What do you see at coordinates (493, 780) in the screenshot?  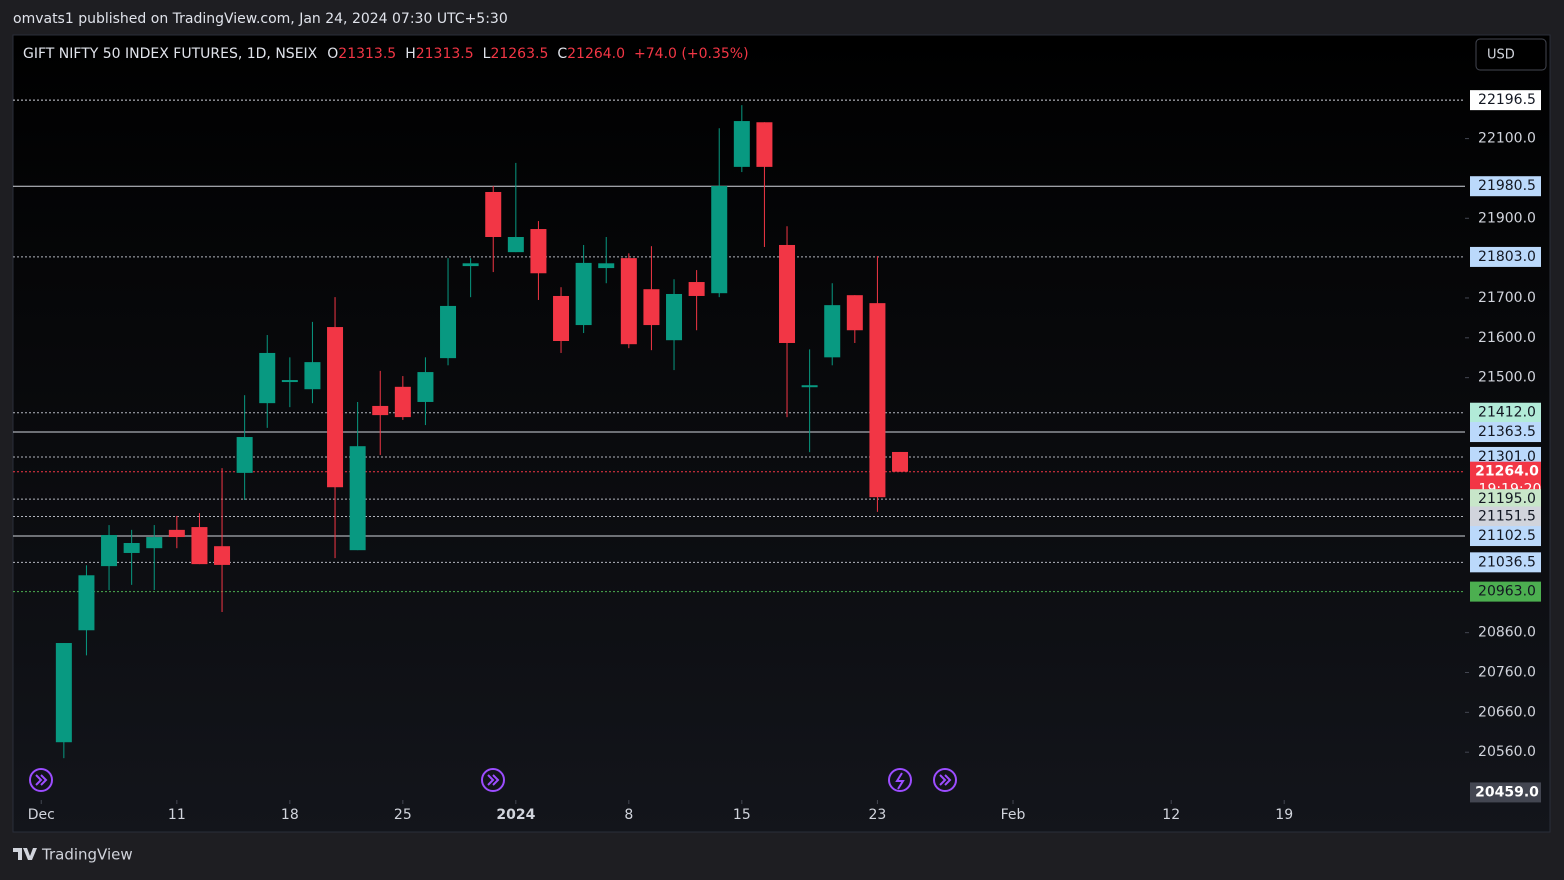 I see `event-icons` at bounding box center [493, 780].